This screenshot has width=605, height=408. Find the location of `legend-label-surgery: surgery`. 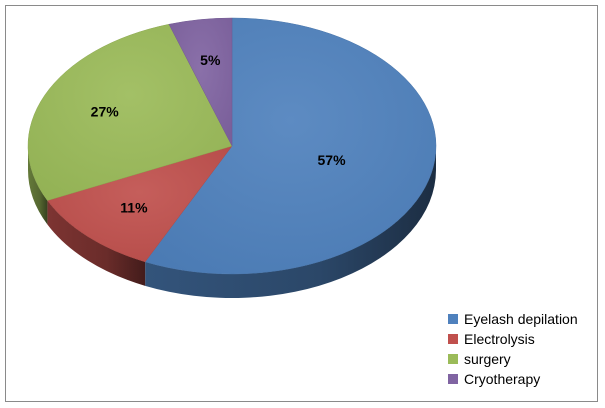

legend-label-surgery: surgery is located at coordinates (487, 359).